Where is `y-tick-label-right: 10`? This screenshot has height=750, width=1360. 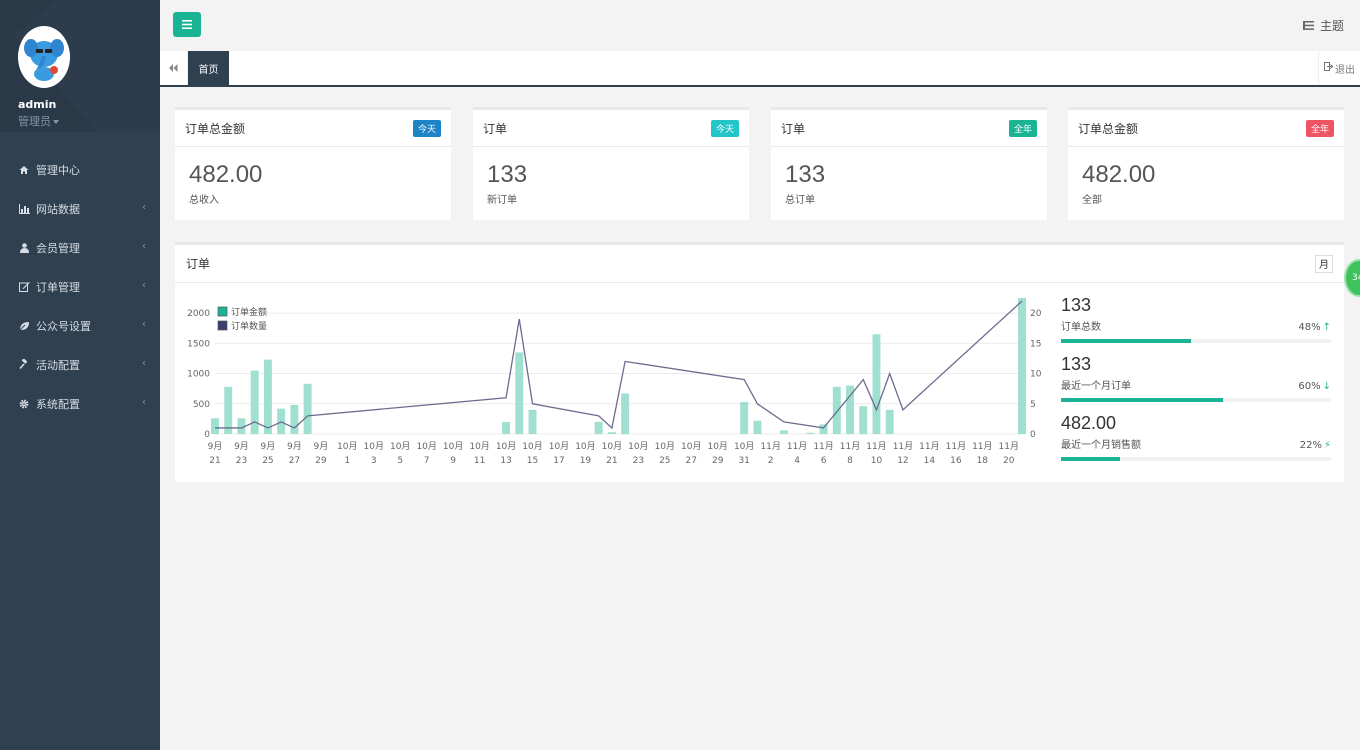 y-tick-label-right: 10 is located at coordinates (1036, 375).